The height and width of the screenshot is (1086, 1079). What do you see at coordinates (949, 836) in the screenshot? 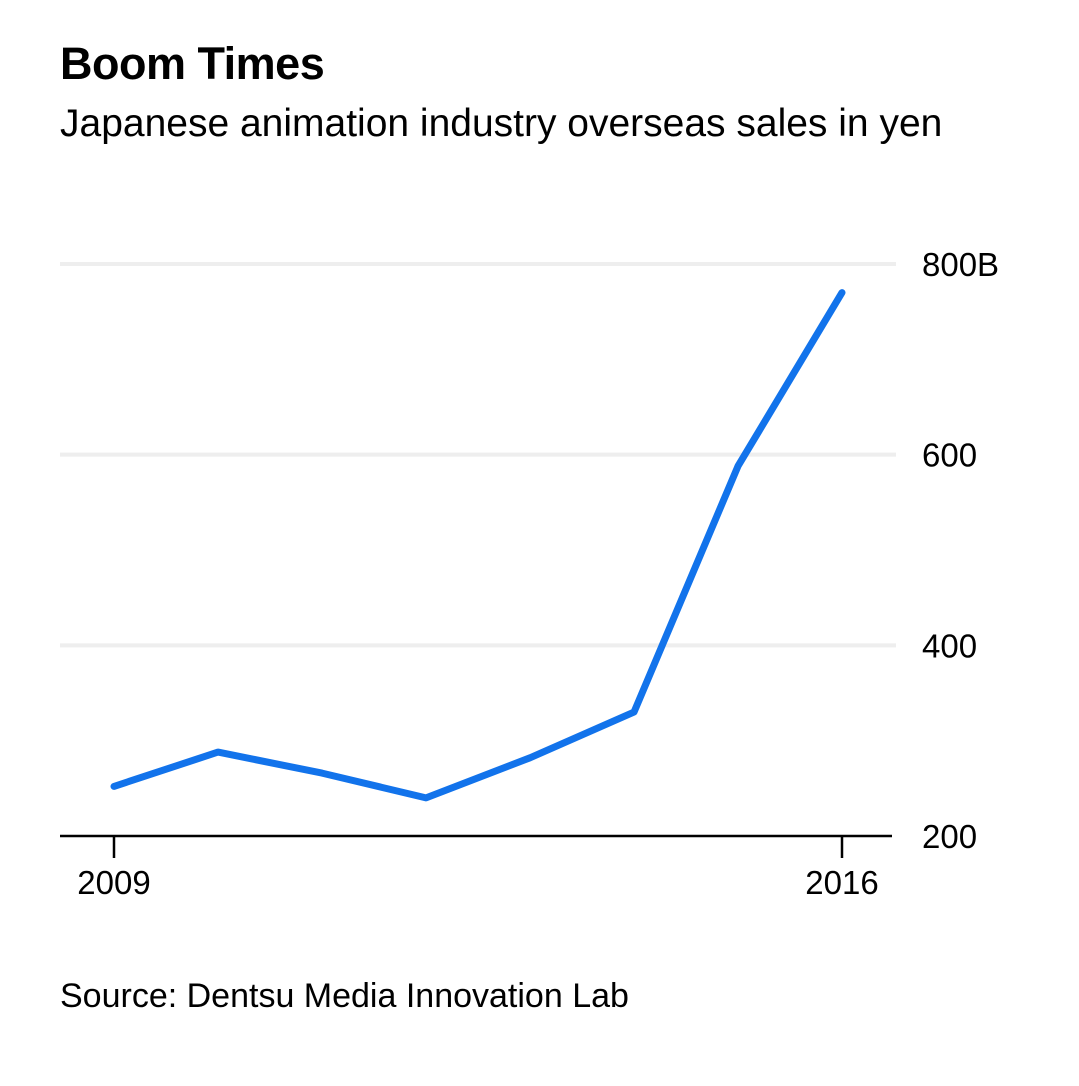
I see `y-tick-label: 200` at bounding box center [949, 836].